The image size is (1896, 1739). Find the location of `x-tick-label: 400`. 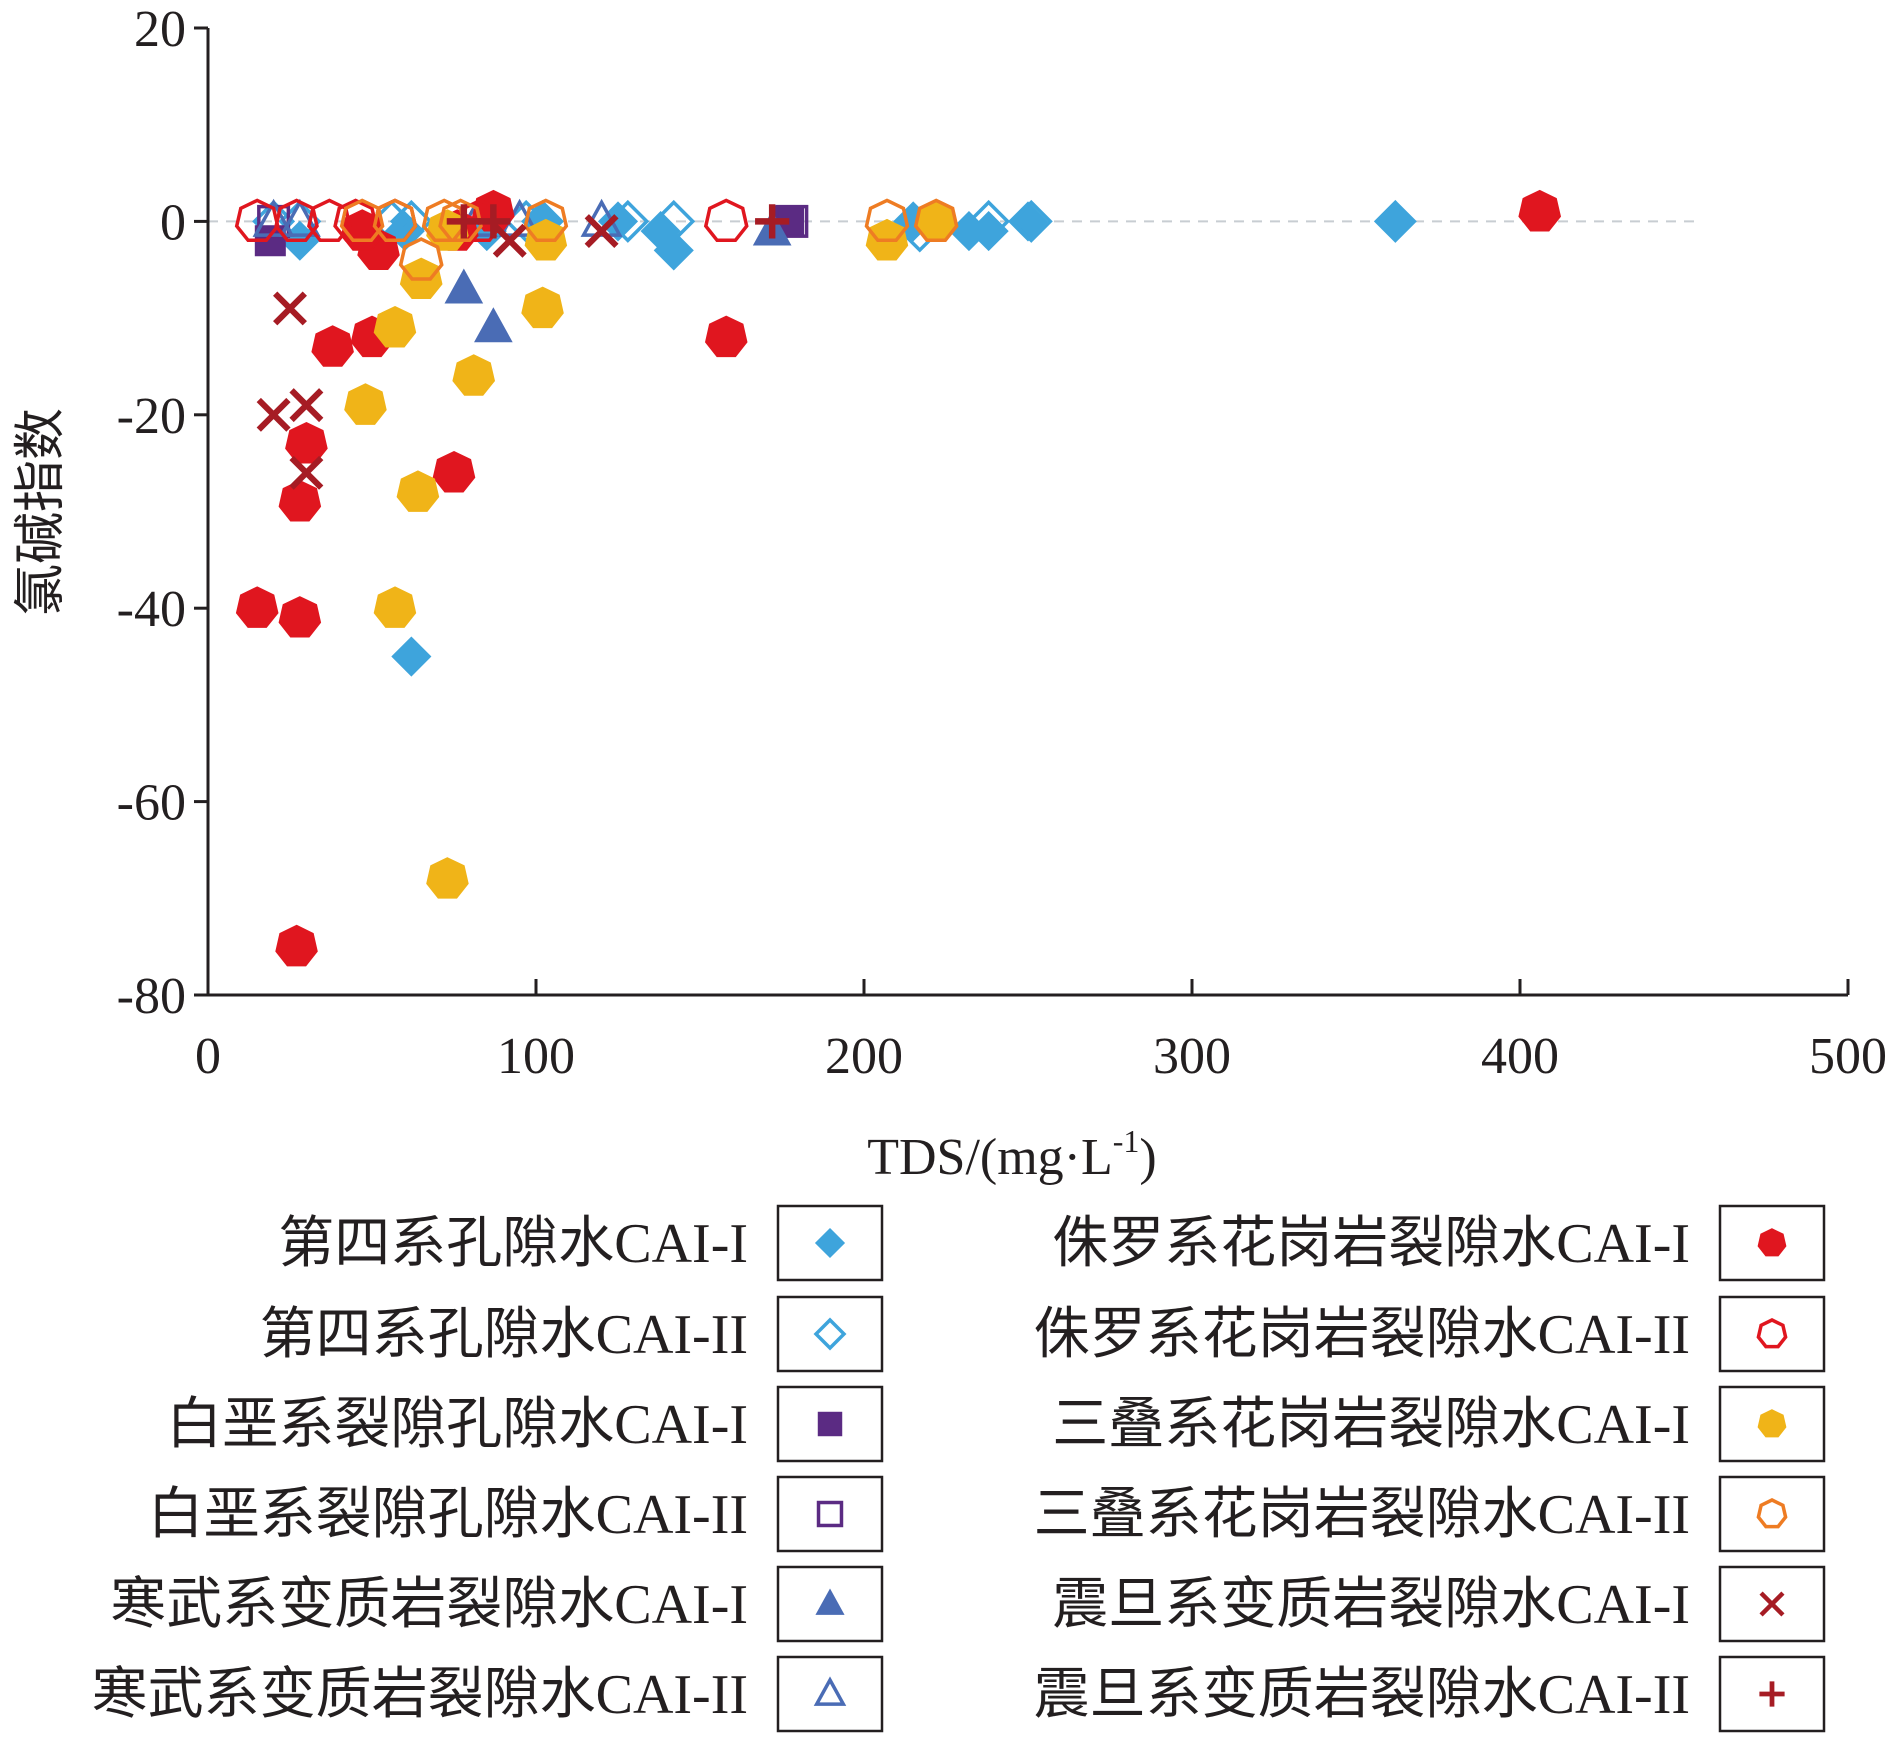

x-tick-label: 400 is located at coordinates (1520, 1056).